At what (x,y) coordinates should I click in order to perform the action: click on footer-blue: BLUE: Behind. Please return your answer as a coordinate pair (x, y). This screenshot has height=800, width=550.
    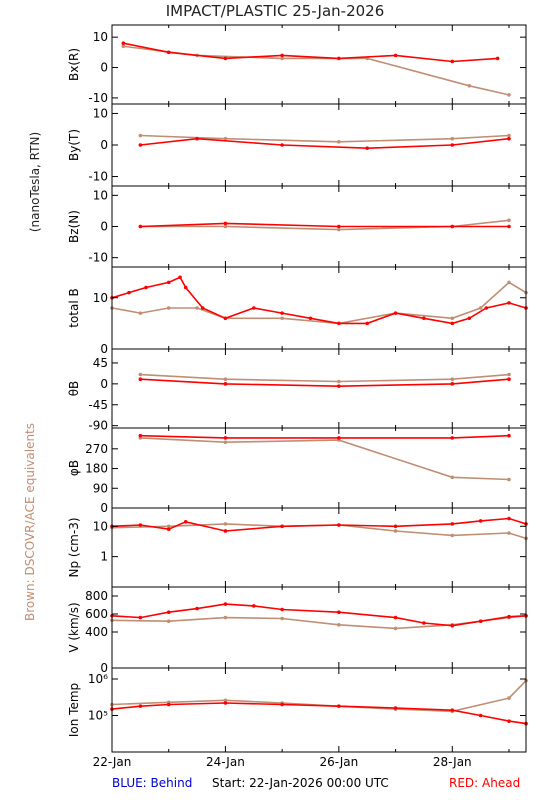
    Looking at the image, I should click on (152, 783).